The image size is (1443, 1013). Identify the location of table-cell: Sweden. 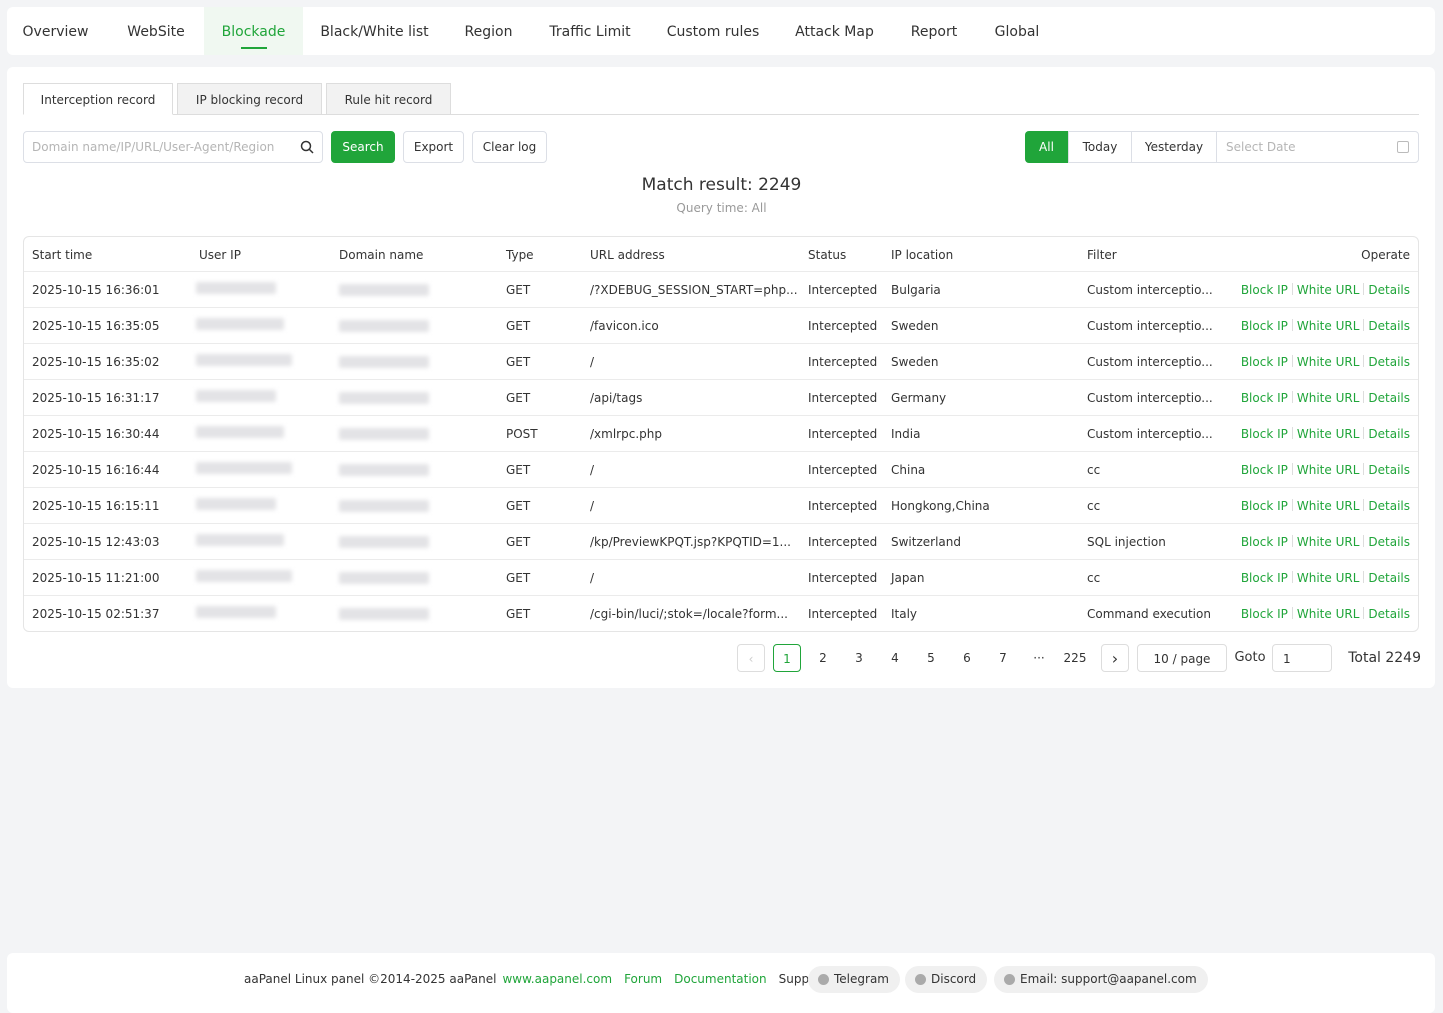
(915, 362).